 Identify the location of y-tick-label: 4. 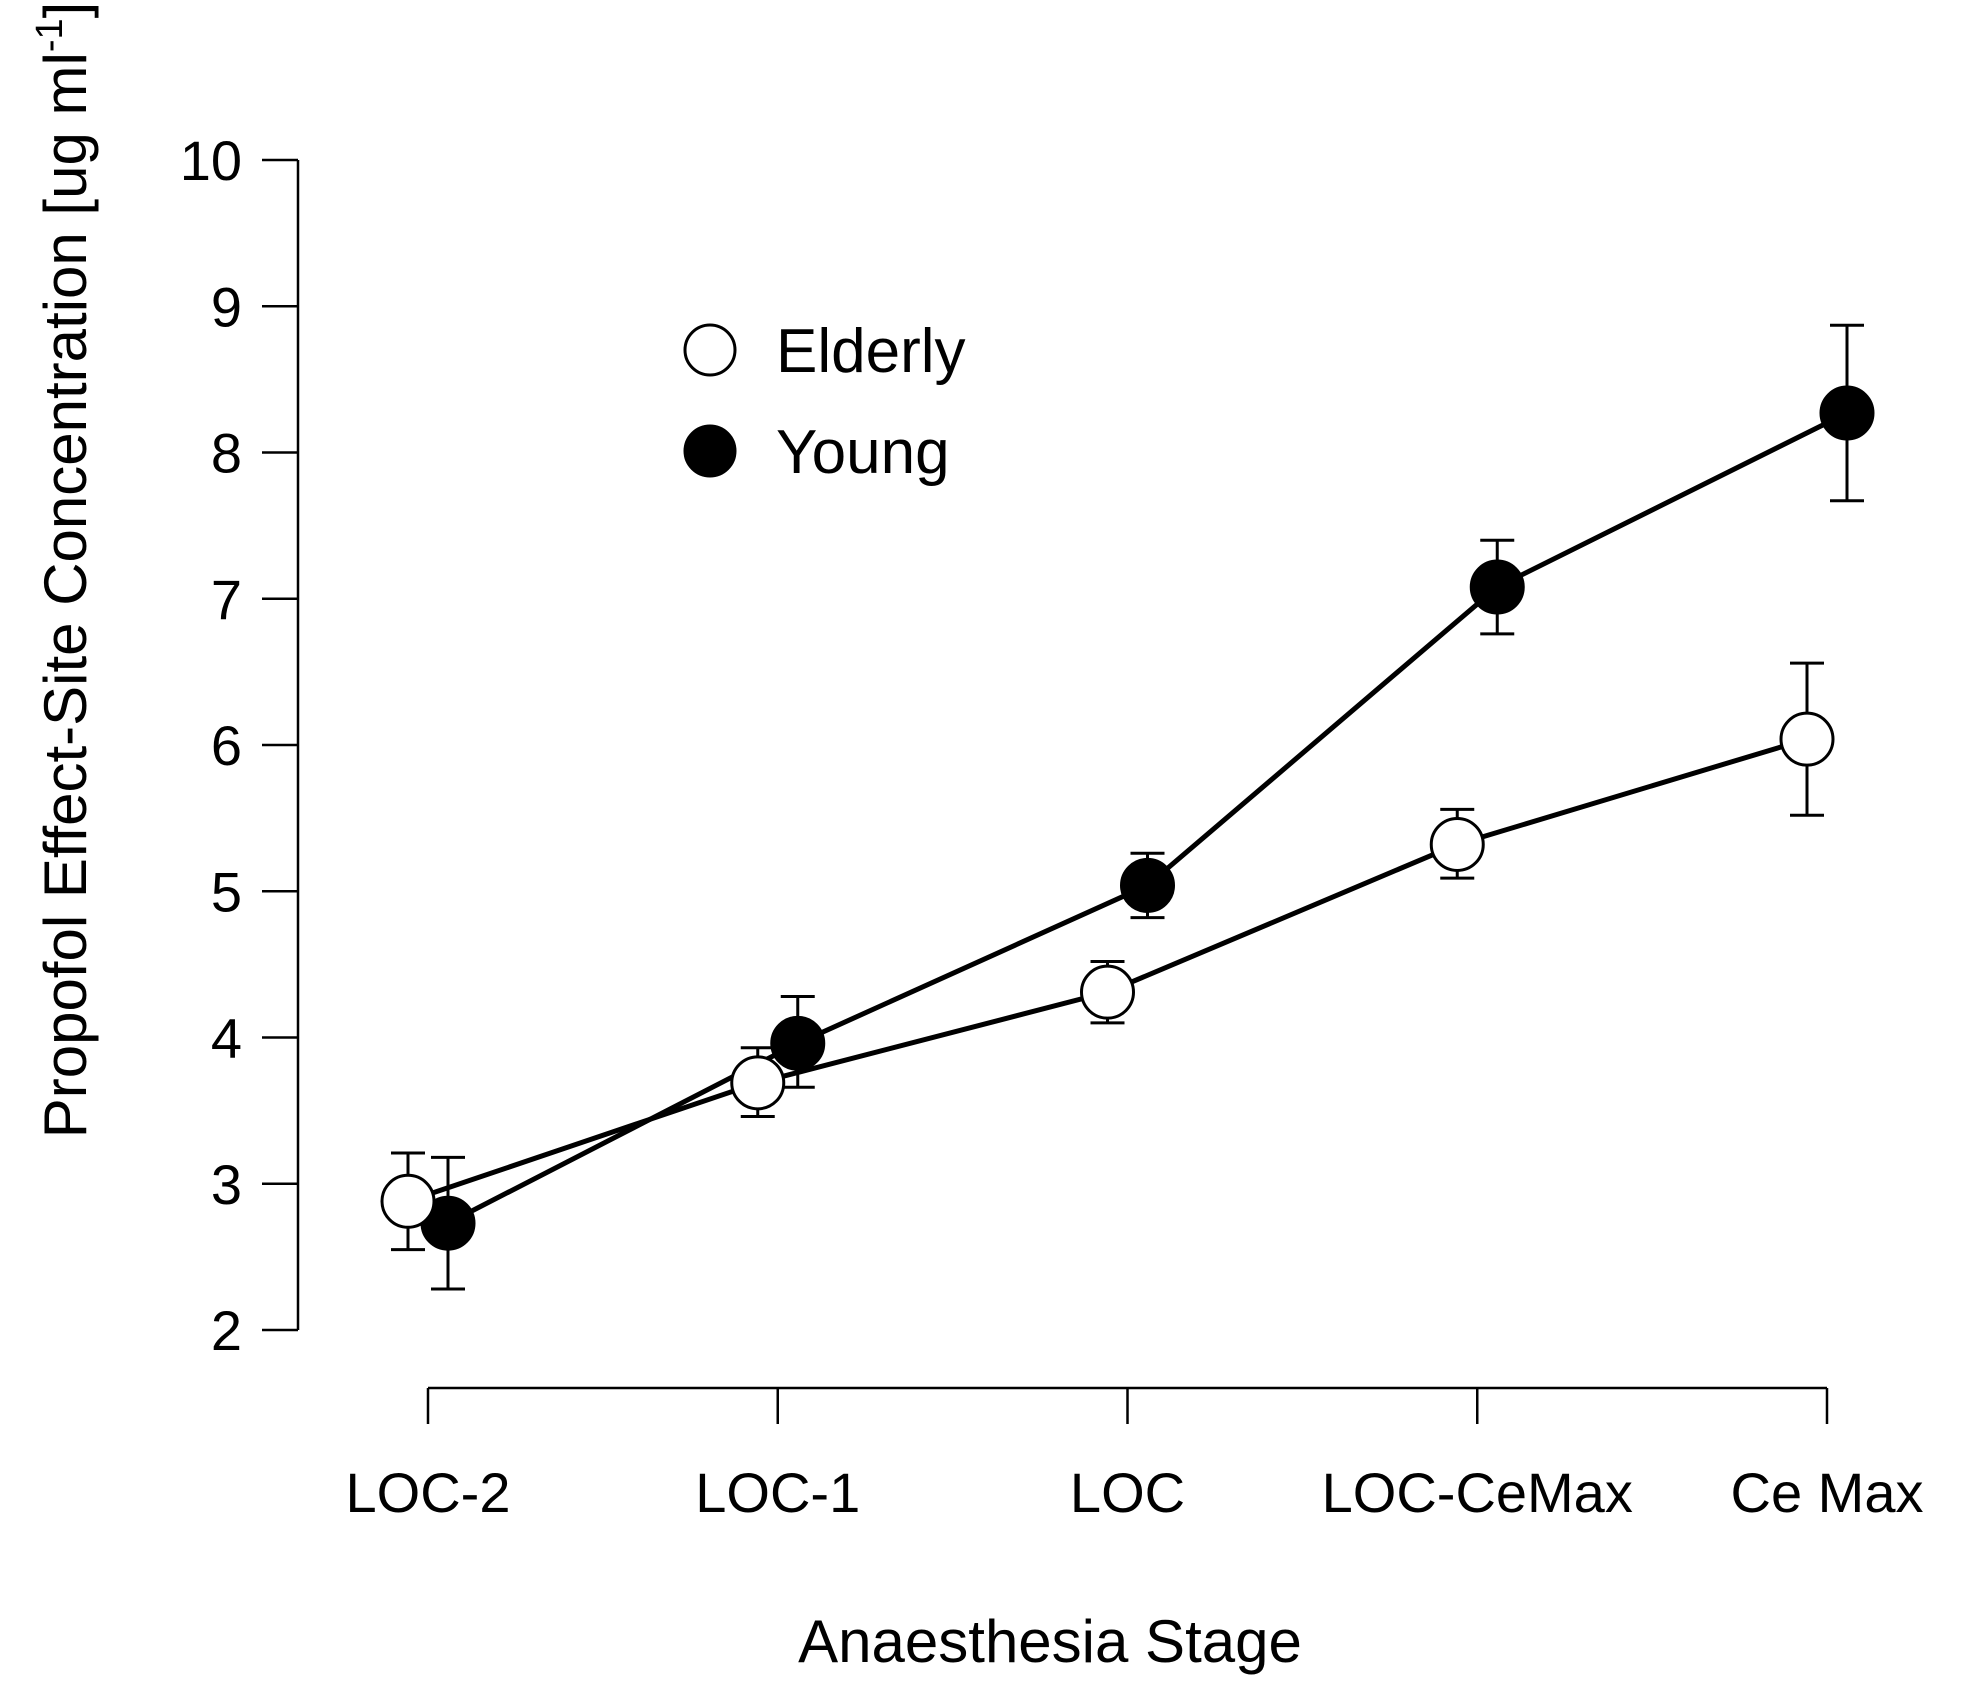
(226, 1038).